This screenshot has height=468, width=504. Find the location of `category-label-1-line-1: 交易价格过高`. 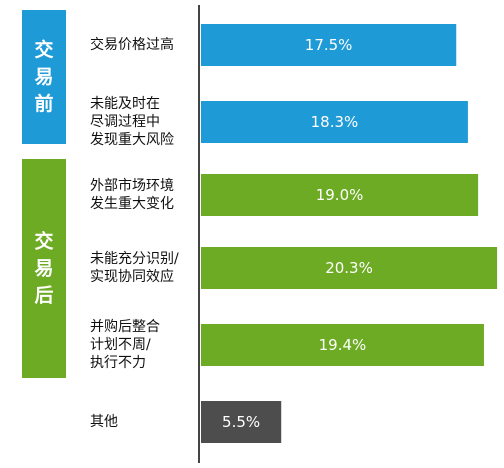

category-label-1-line-1: 交易价格过高 is located at coordinates (132, 44).